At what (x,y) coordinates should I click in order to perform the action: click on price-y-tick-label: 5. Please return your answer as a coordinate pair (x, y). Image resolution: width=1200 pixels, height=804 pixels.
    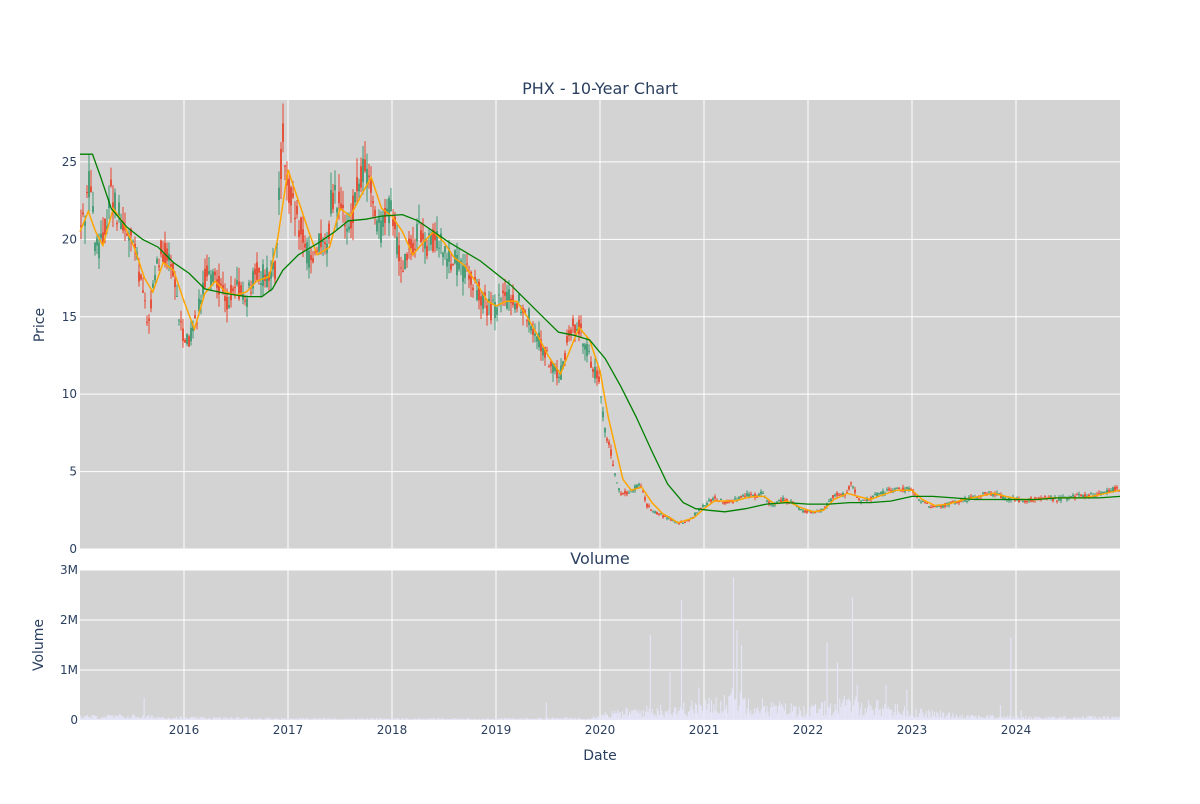
    Looking at the image, I should click on (73, 472).